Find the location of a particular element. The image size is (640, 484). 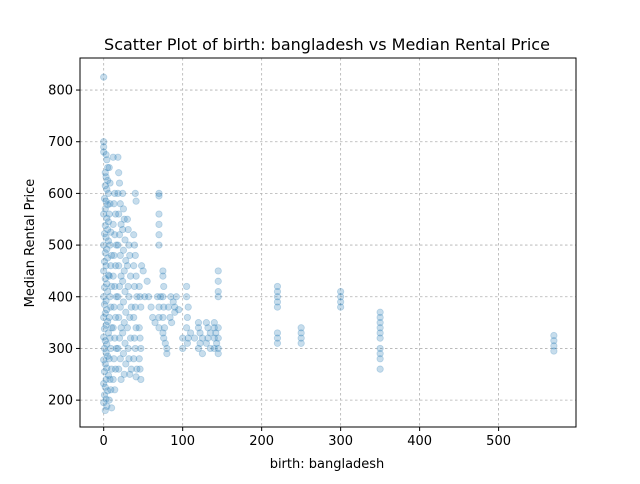

y-axis-ticks: 200 300 400 500 600 700 800 is located at coordinates (64, 246).